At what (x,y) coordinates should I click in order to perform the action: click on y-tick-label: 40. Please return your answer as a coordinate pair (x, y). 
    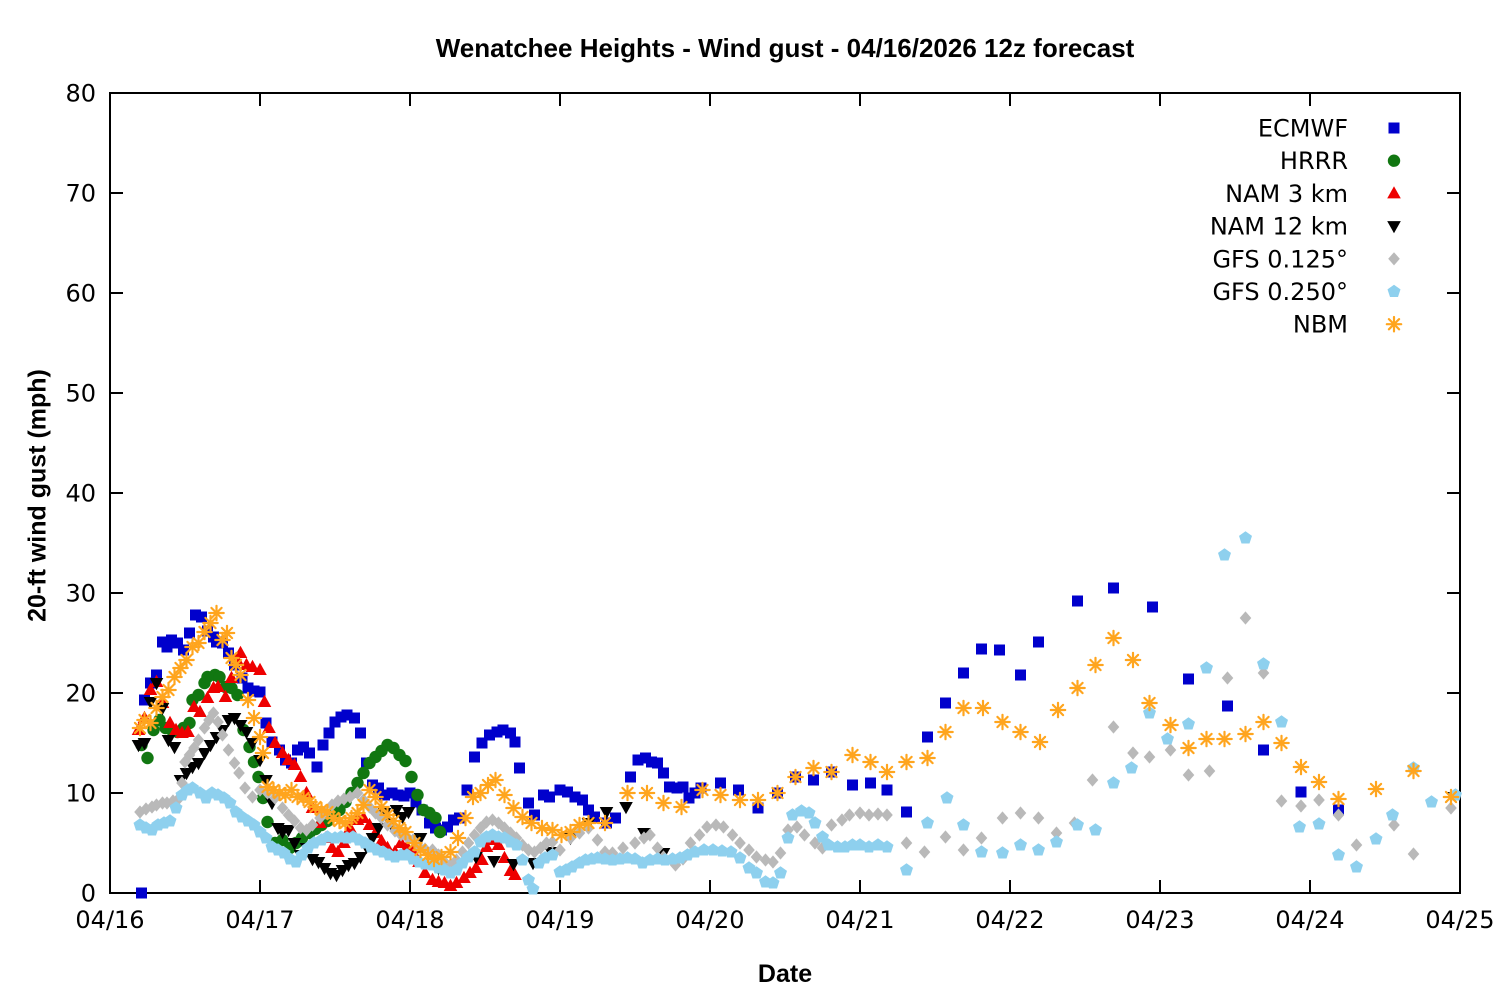
    Looking at the image, I should click on (80, 494).